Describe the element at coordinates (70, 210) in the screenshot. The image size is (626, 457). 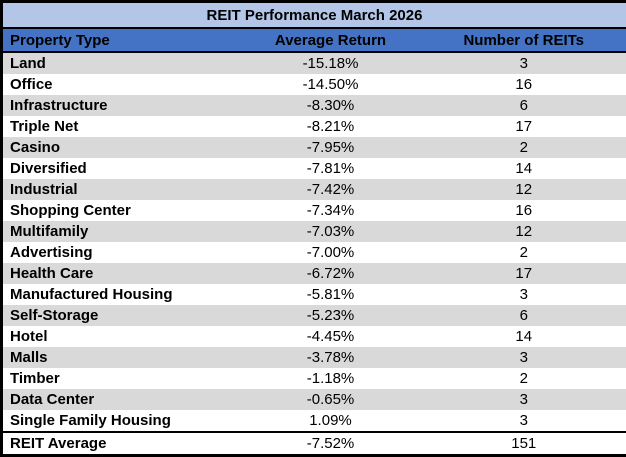
I see `property-type-cell: Shopping Center` at that location.